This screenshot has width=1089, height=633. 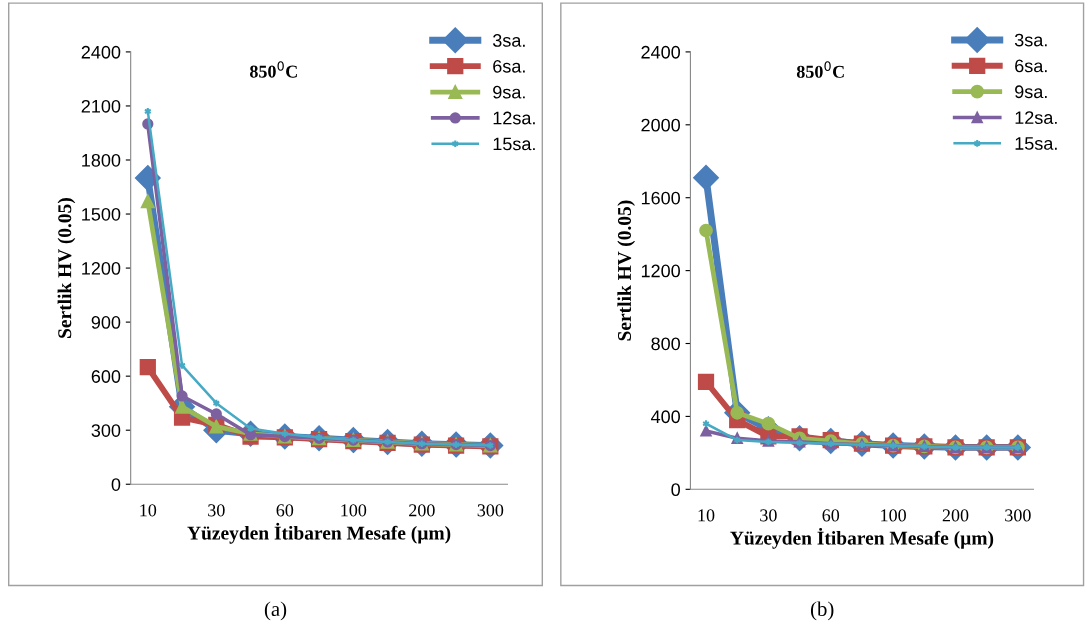 What do you see at coordinates (660, 125) in the screenshot?
I see `y-tick-label: 2000` at bounding box center [660, 125].